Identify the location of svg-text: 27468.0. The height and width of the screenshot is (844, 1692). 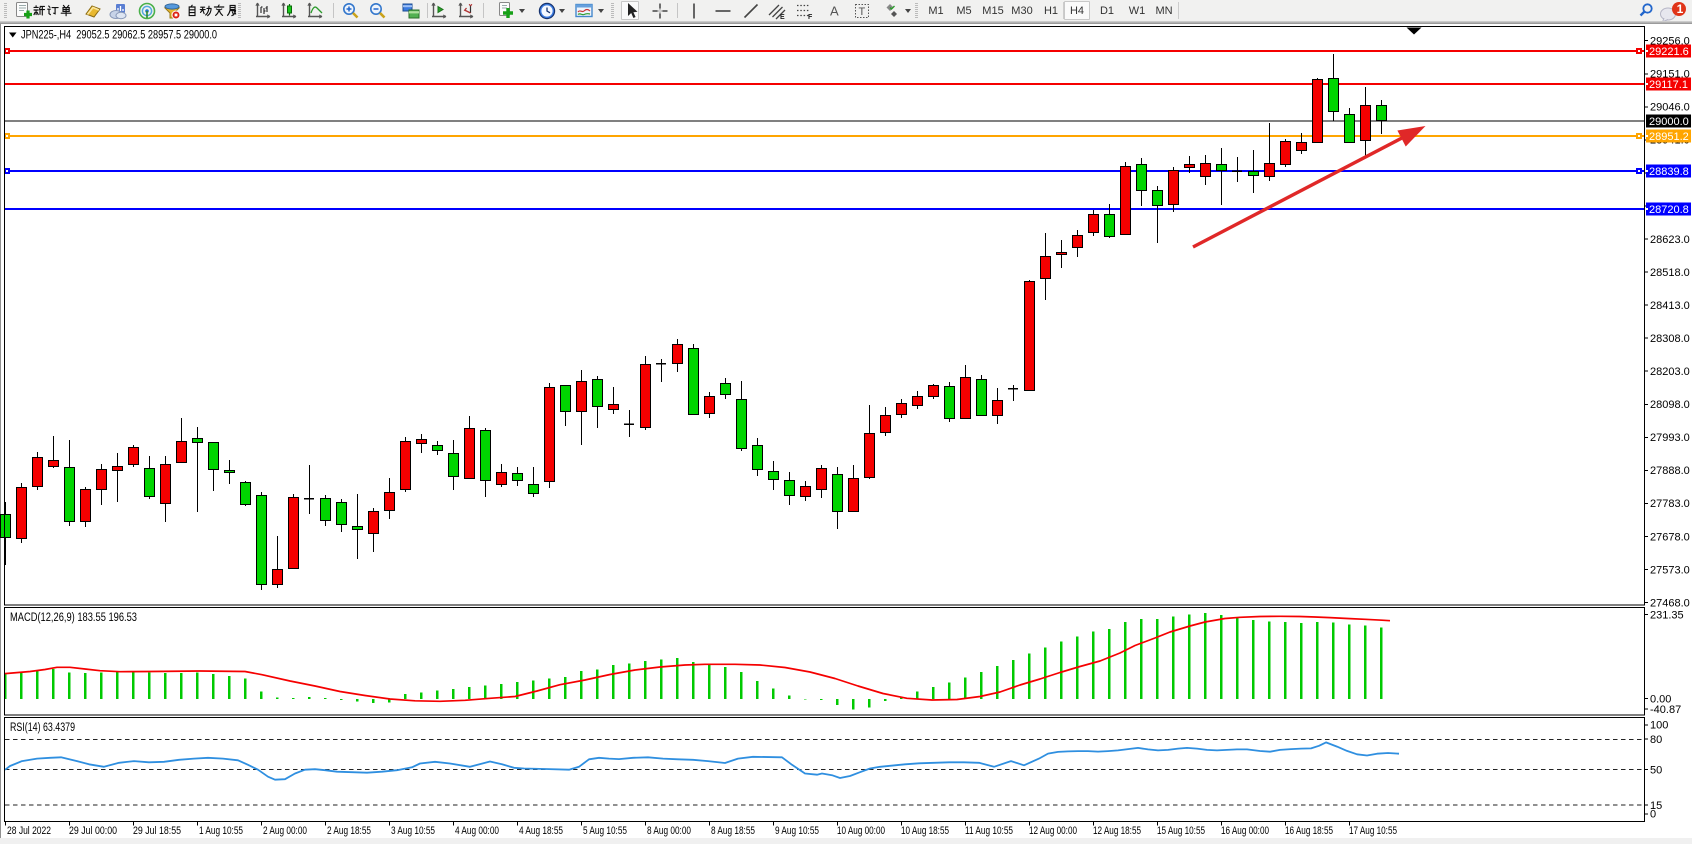
(1670, 603).